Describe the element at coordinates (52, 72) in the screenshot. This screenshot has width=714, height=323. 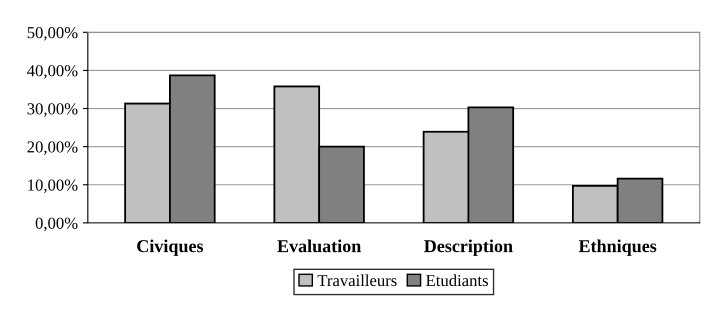
I see `y-tick-label: 40,00%` at that location.